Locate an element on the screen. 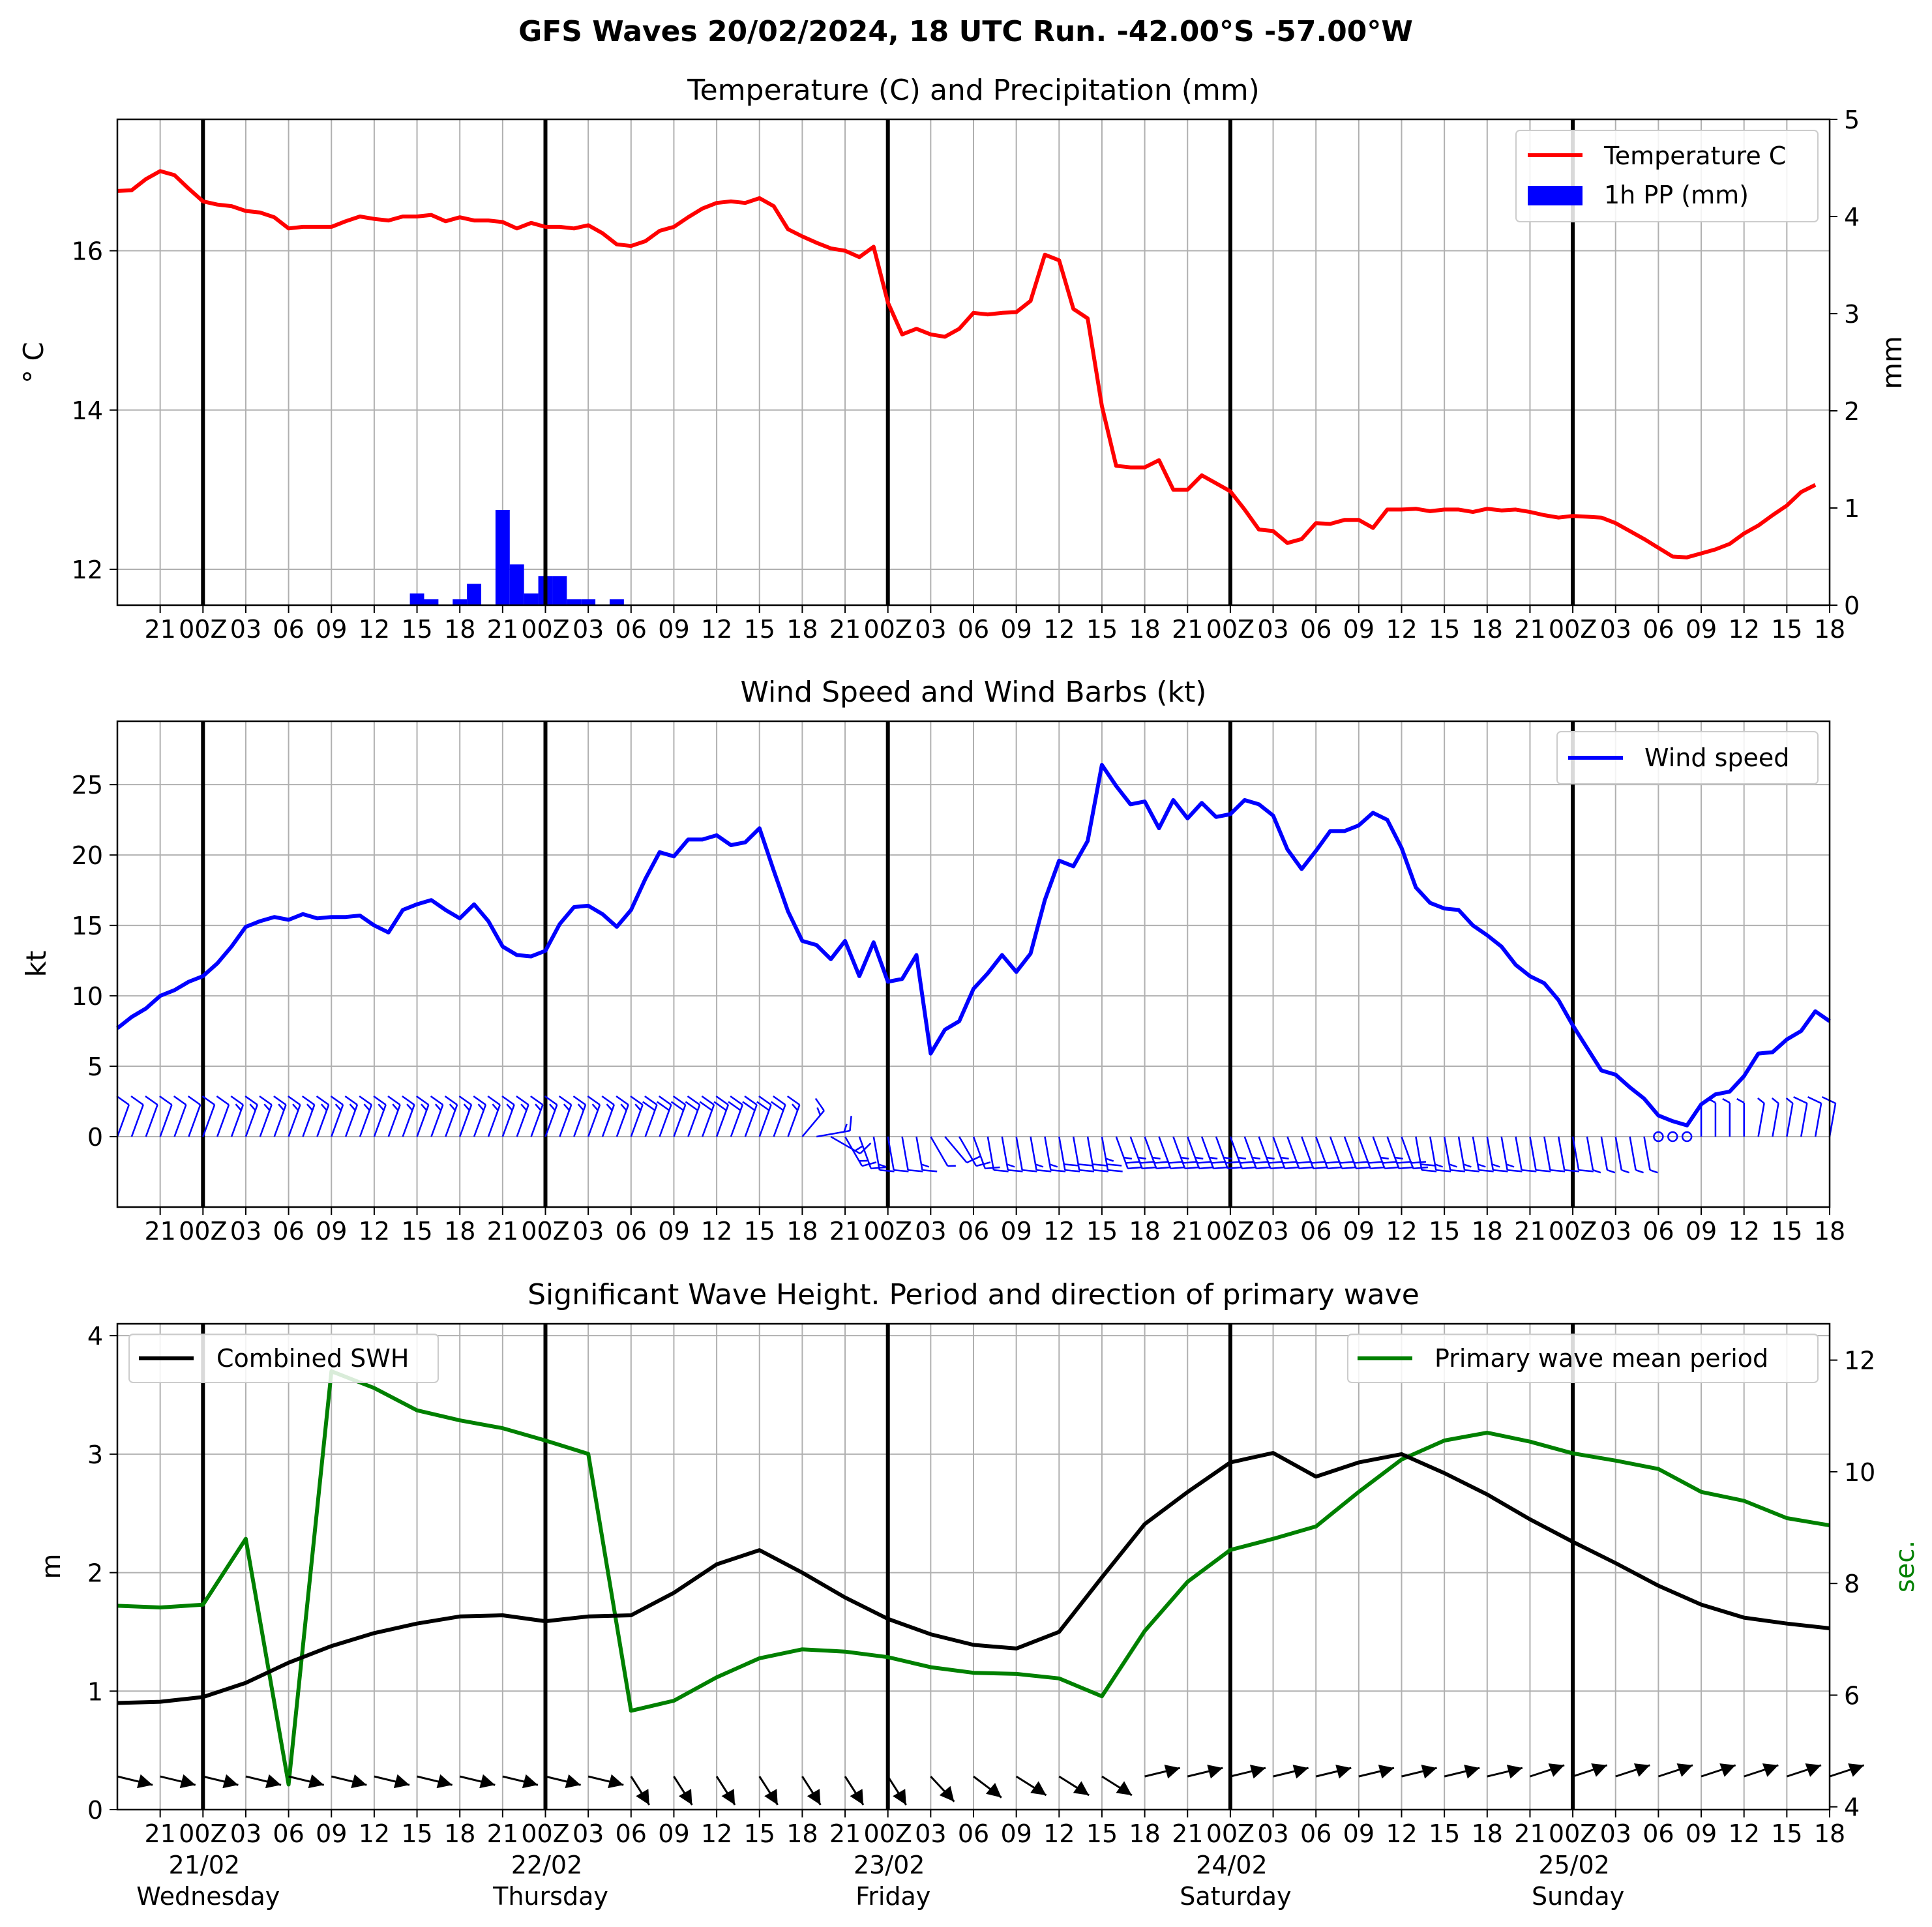 This screenshot has width=1932, height=1927. y-tick-label: 2 is located at coordinates (95, 1573).